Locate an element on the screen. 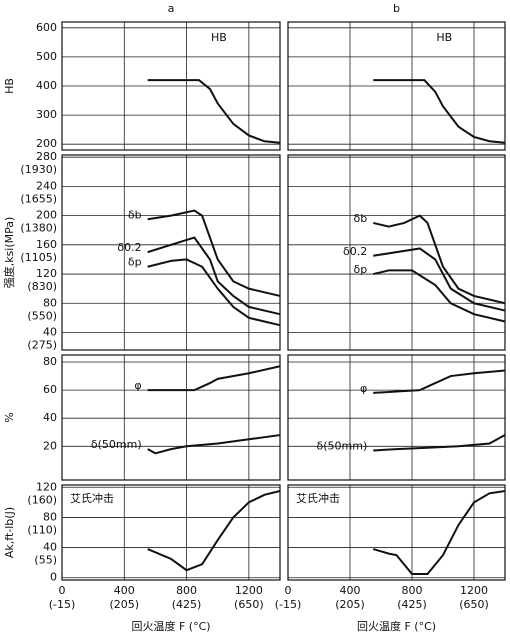  y-tick-sublabel: (1105) is located at coordinates (38, 257).